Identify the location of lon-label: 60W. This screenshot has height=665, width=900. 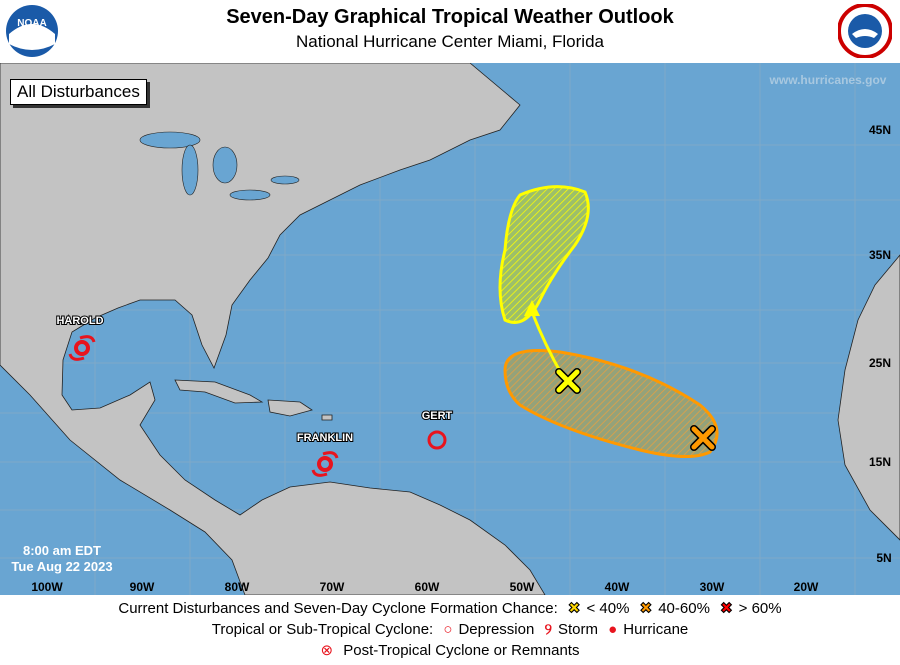
(427, 587).